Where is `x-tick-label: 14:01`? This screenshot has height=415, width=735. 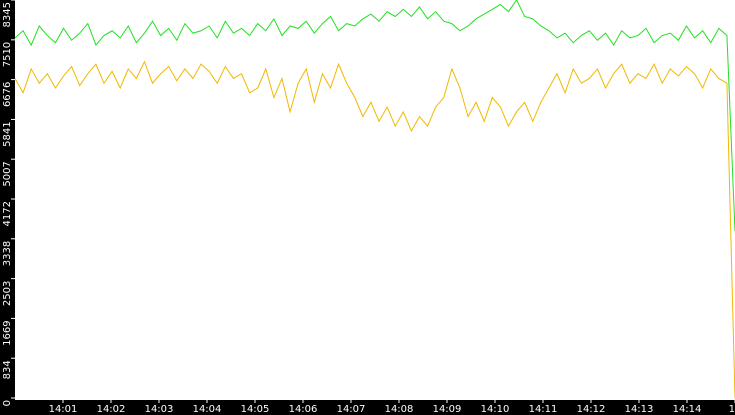 x-tick-label: 14:01 is located at coordinates (63, 409).